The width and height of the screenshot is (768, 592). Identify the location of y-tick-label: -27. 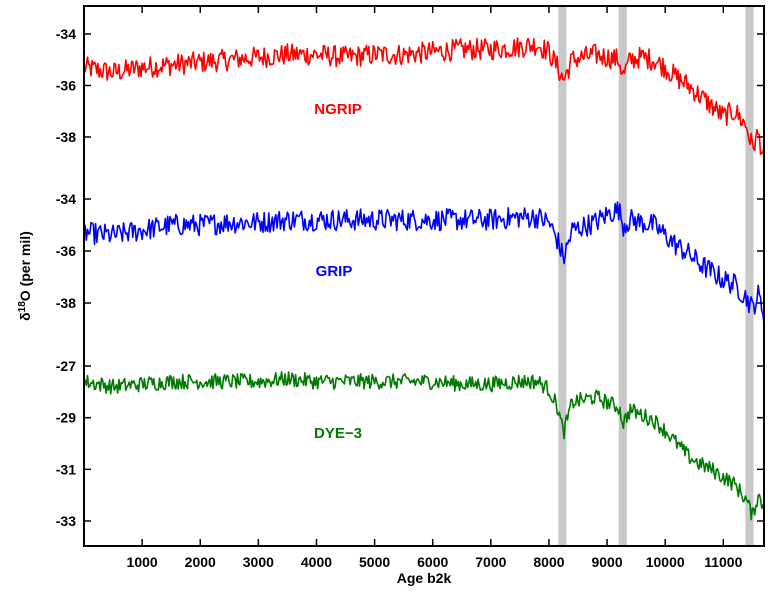
(66, 366).